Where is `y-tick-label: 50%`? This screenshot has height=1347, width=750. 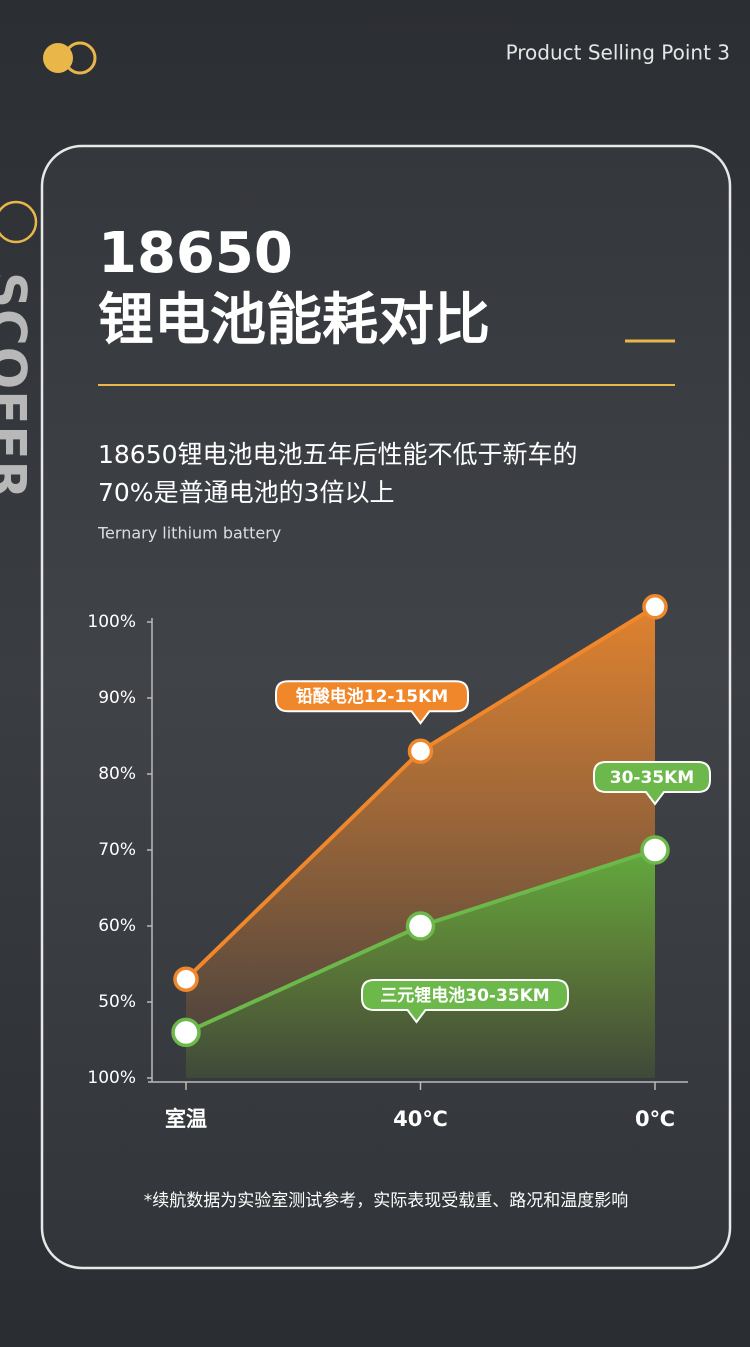 y-tick-label: 50% is located at coordinates (117, 1002).